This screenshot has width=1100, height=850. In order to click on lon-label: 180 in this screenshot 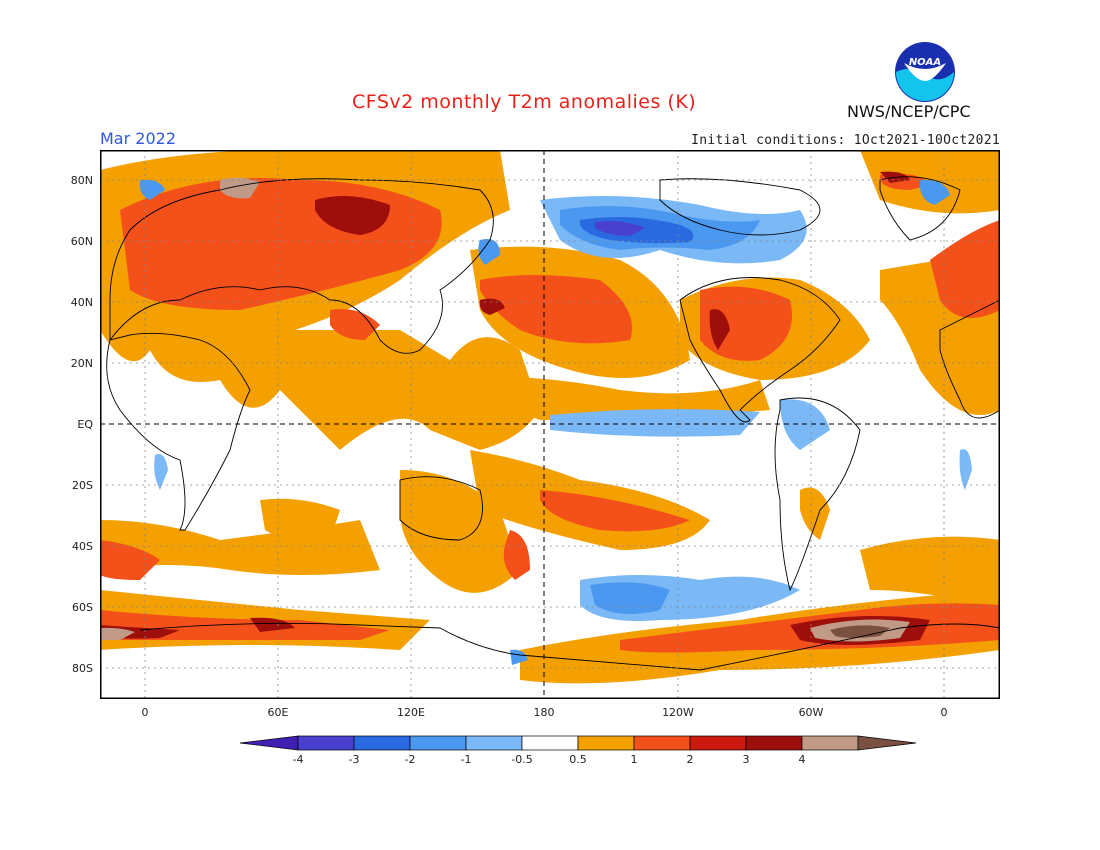, I will do `click(544, 712)`.